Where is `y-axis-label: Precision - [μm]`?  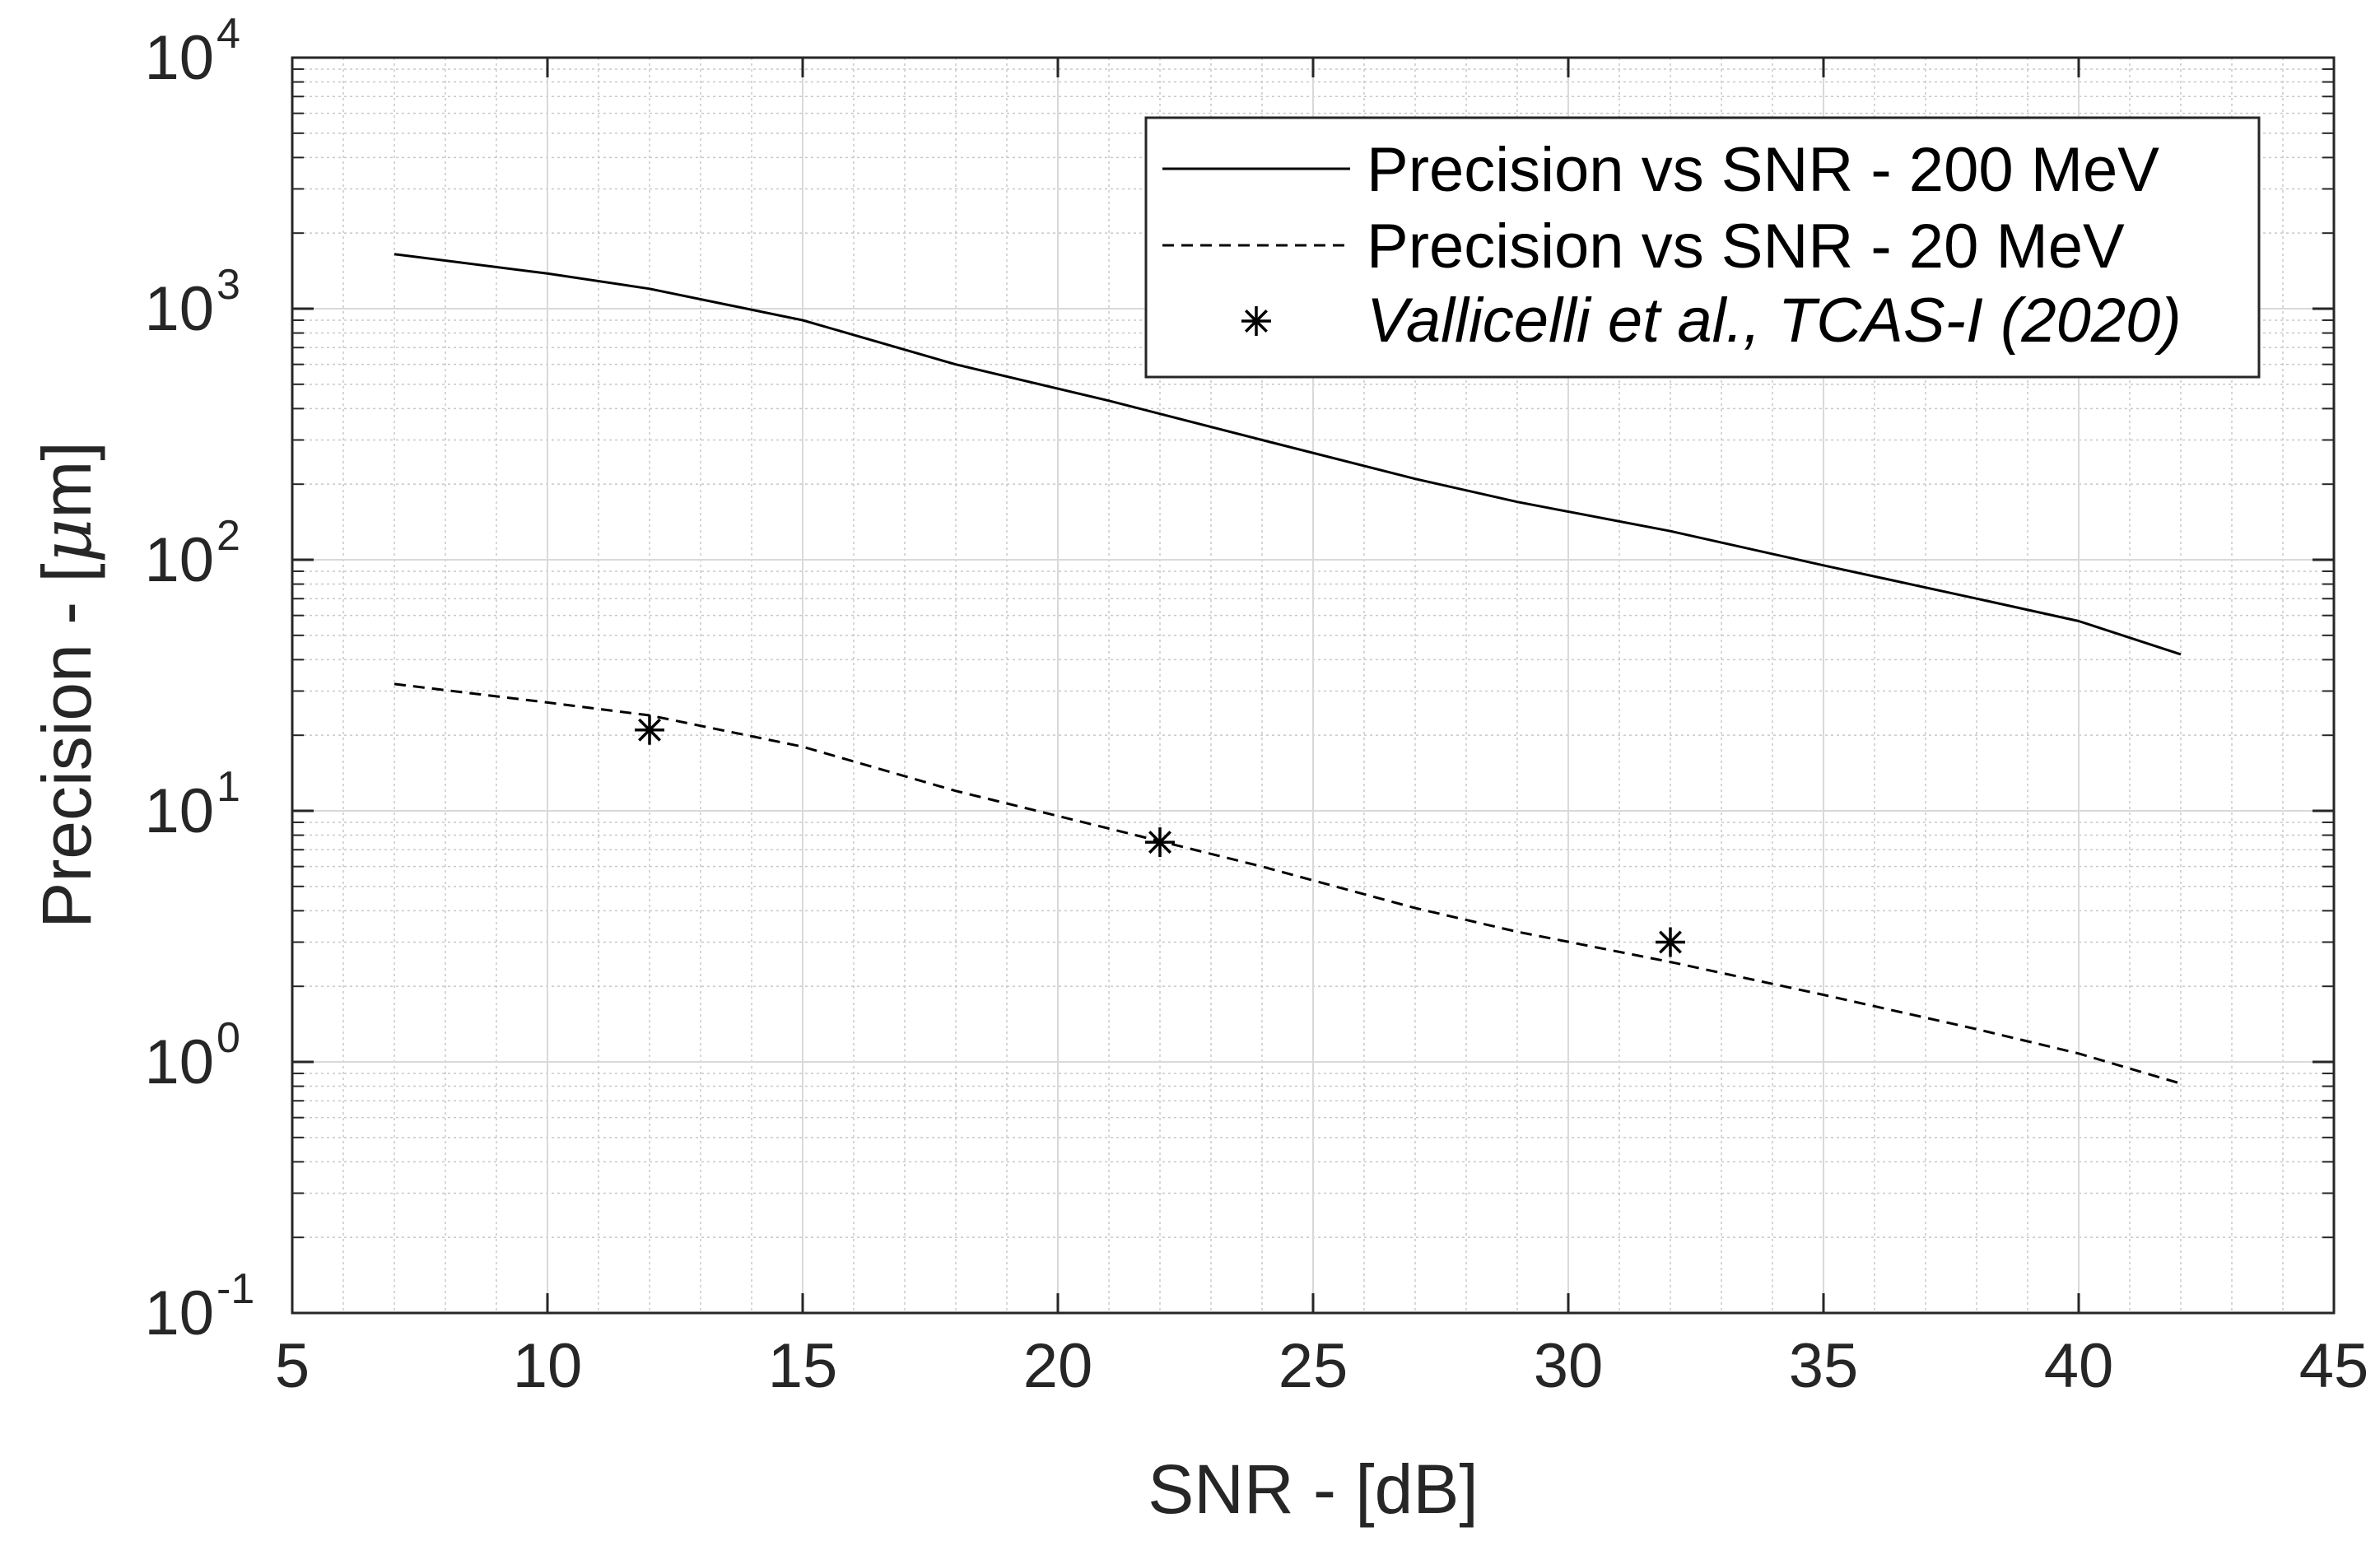 y-axis-label: Precision - [μm] is located at coordinates (66, 684).